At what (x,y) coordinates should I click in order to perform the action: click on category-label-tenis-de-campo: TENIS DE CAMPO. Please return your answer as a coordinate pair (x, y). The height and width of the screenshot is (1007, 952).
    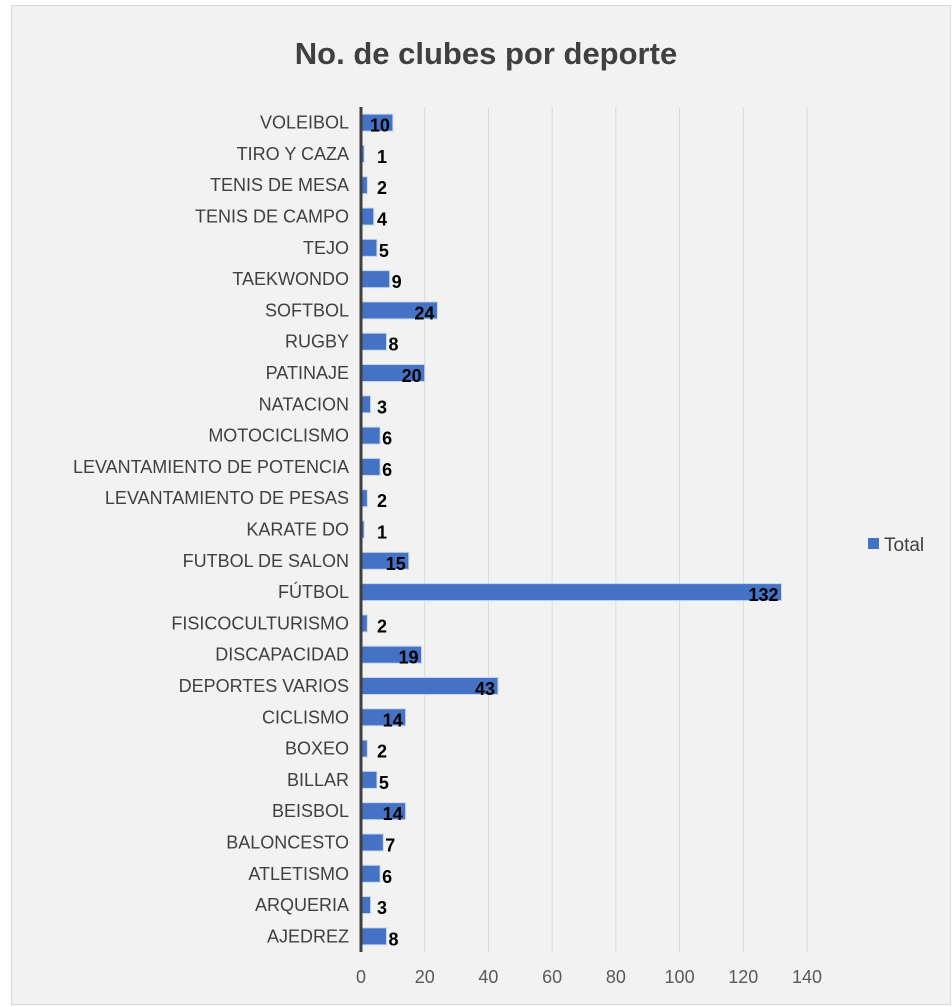
    Looking at the image, I should click on (272, 217).